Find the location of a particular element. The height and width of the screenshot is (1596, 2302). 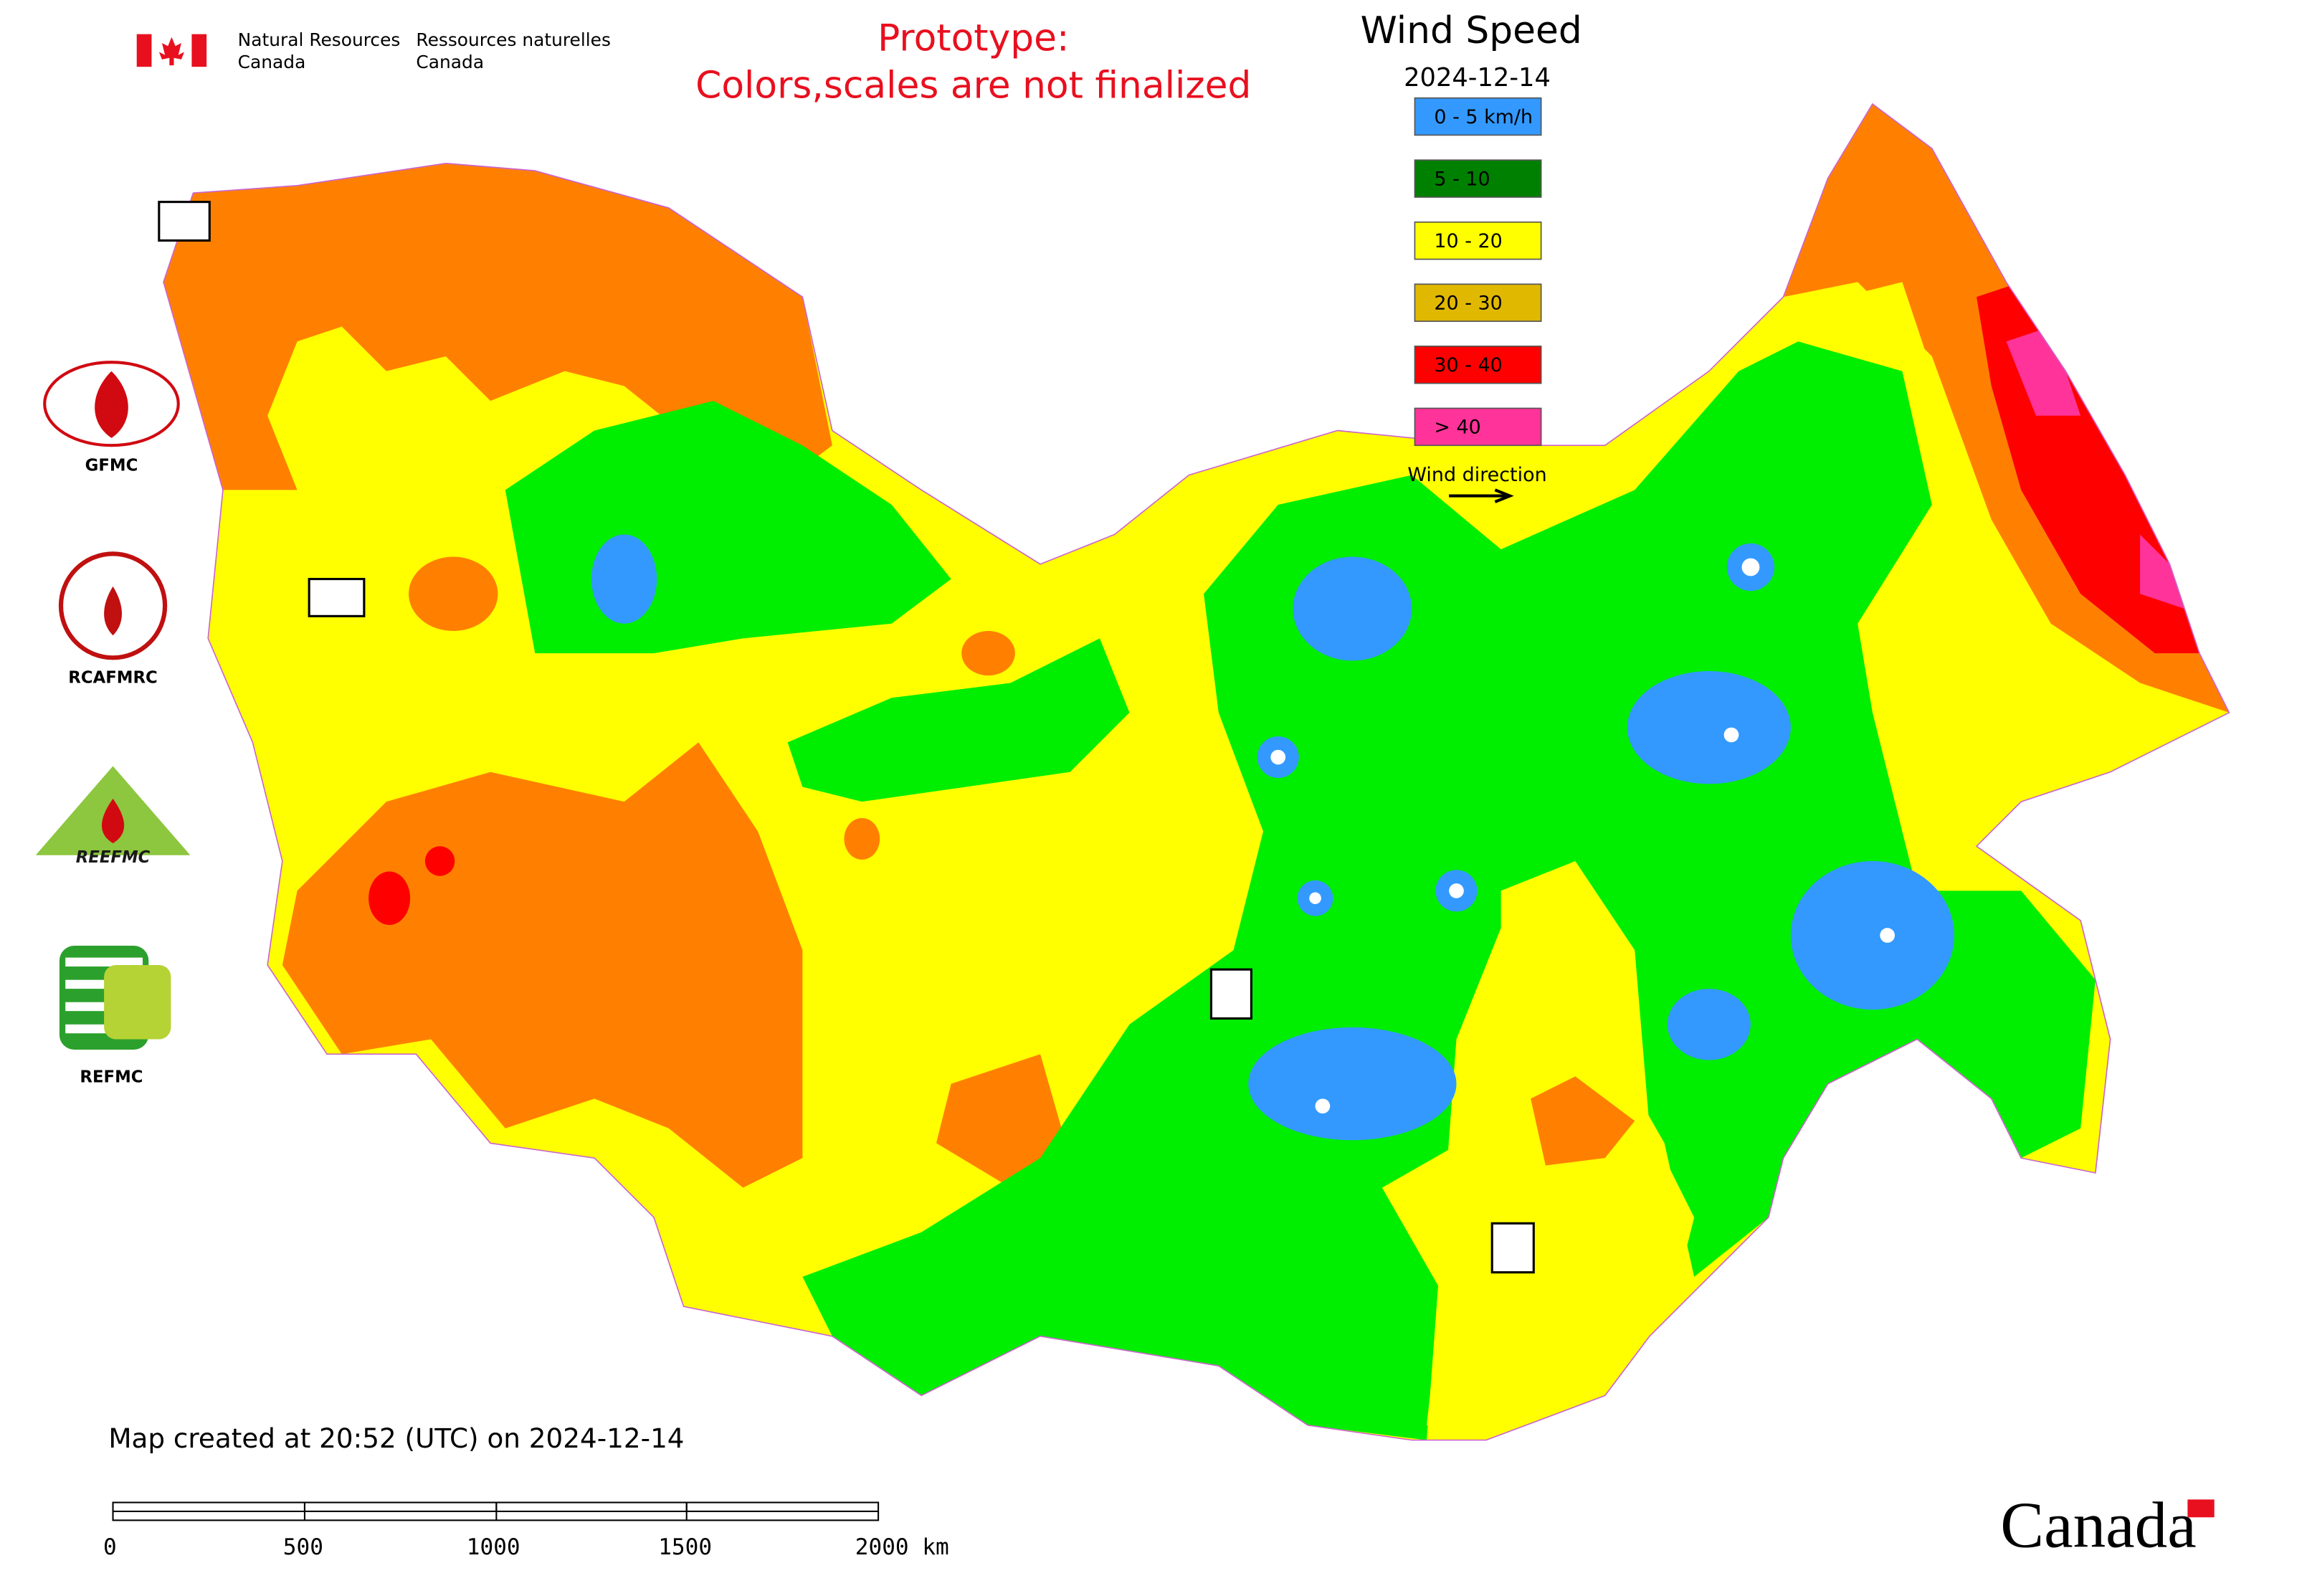

rcafmrc-logo is located at coordinates (113, 605).